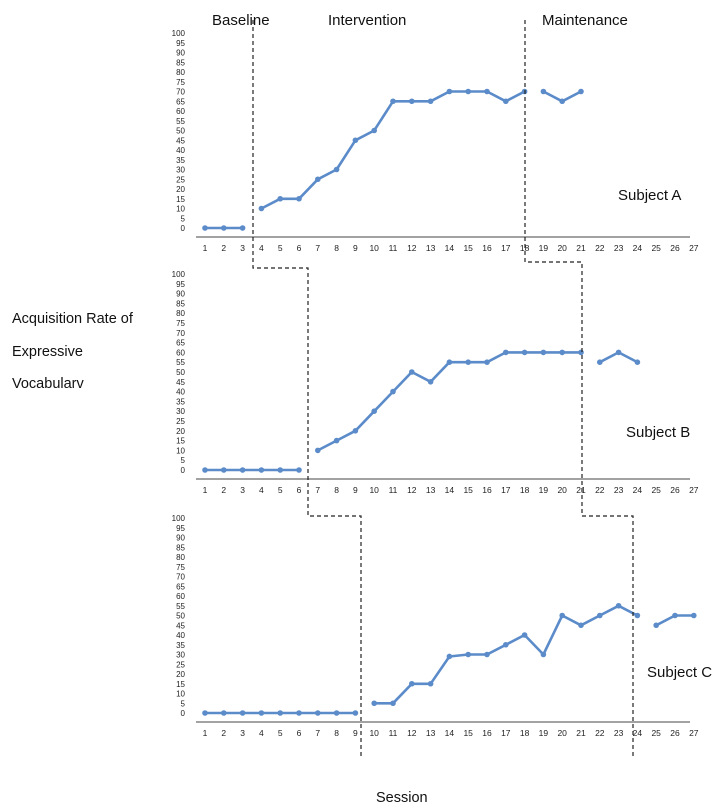  Describe the element at coordinates (393, 490) in the screenshot. I see `x-tick-label: 11` at that location.